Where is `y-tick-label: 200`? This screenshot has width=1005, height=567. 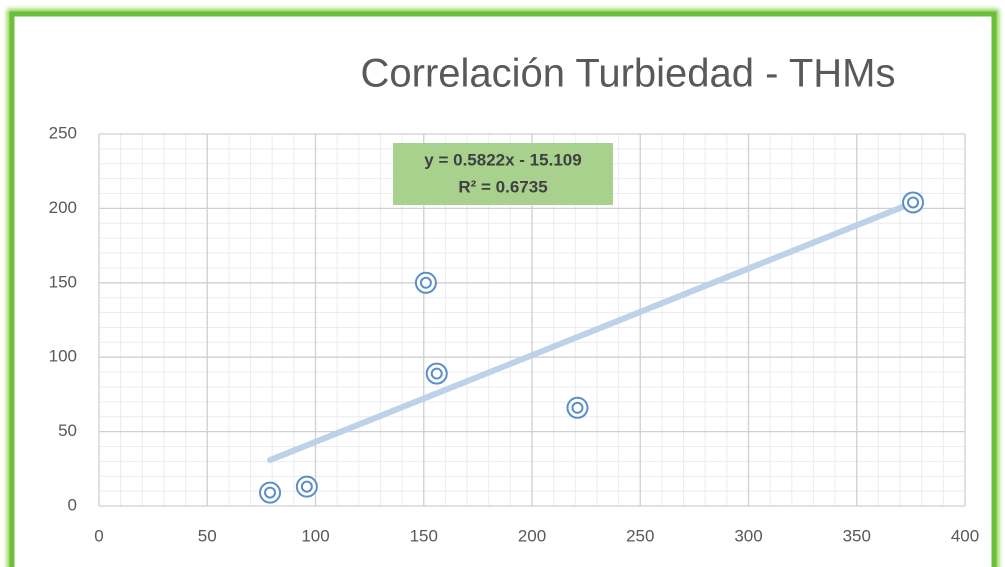 y-tick-label: 200 is located at coordinates (63, 207).